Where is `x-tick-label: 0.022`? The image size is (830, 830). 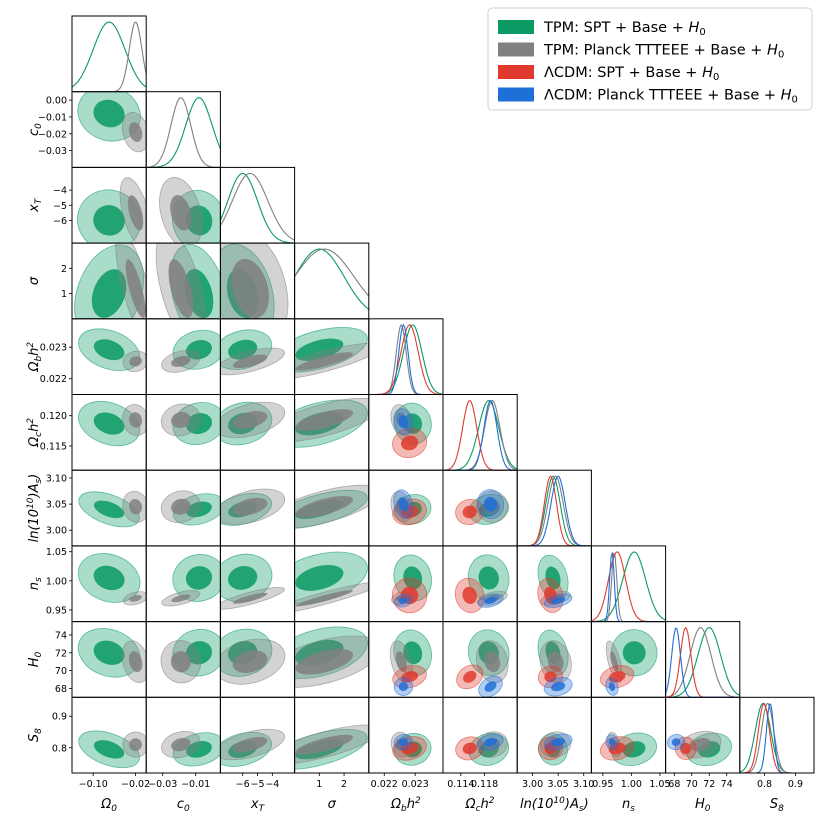
x-tick-label: 0.022 is located at coordinates (384, 784).